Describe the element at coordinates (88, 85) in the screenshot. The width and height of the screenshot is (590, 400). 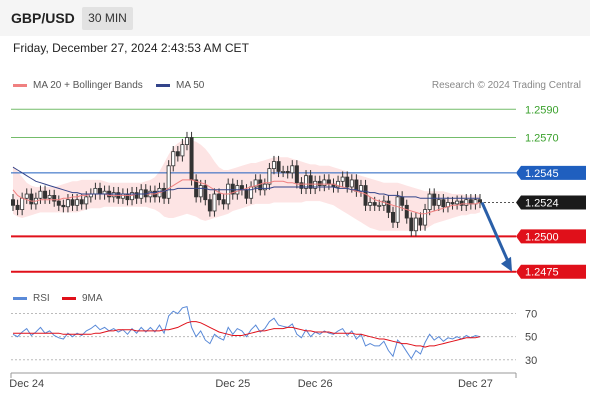
I see `legend-ma20-label: MA 20 + Bollinger Bands` at that location.